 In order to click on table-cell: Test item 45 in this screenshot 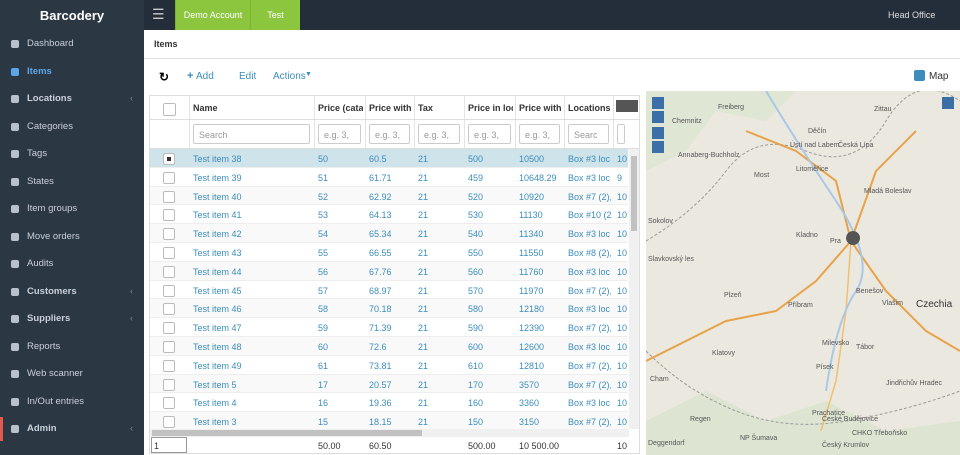, I will do `click(217, 290)`.